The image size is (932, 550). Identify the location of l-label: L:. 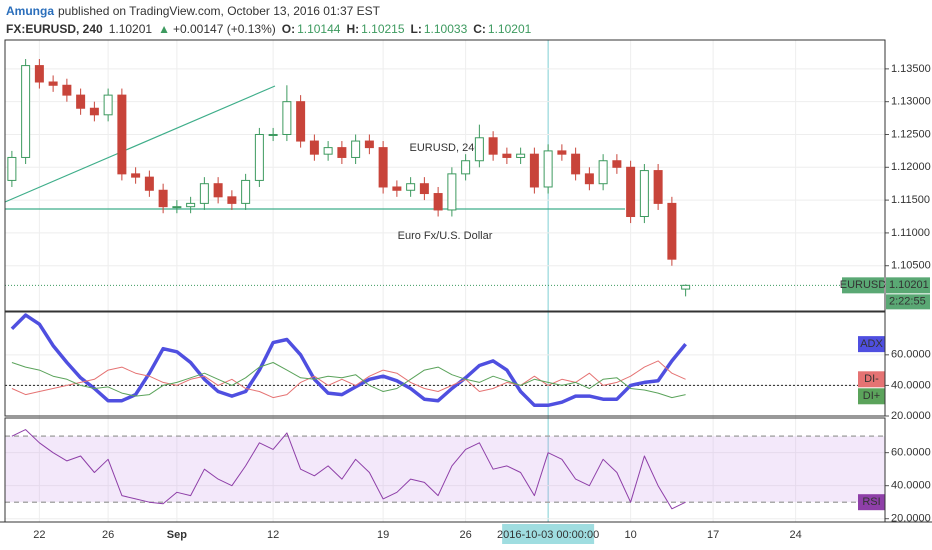
(416, 29).